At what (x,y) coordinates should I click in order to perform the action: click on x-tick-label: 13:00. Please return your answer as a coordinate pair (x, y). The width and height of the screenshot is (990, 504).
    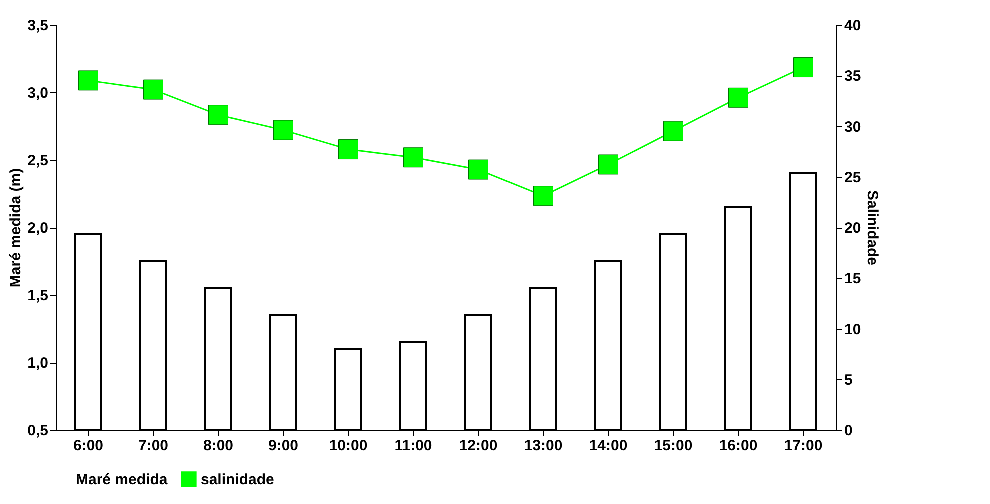
    Looking at the image, I should click on (543, 446).